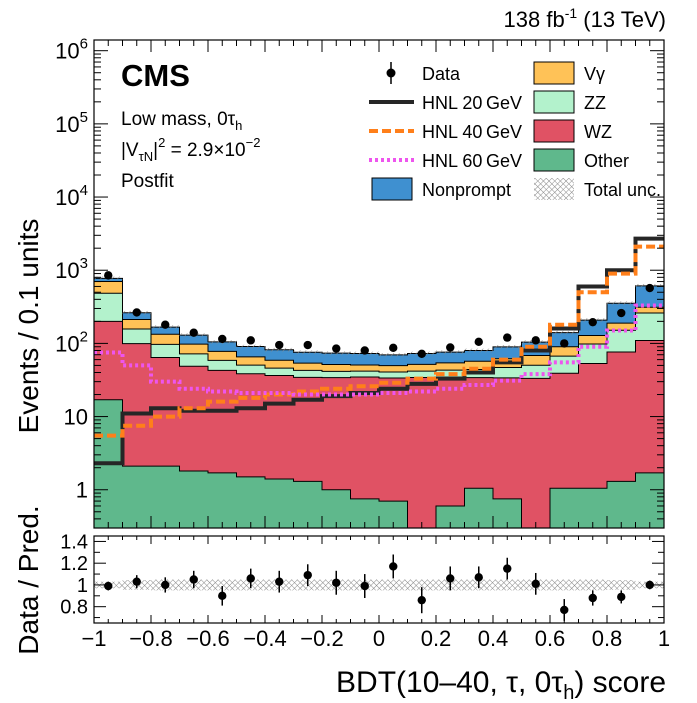 This screenshot has width=697, height=703. I want to click on cms-label: CMS, so click(155, 75).